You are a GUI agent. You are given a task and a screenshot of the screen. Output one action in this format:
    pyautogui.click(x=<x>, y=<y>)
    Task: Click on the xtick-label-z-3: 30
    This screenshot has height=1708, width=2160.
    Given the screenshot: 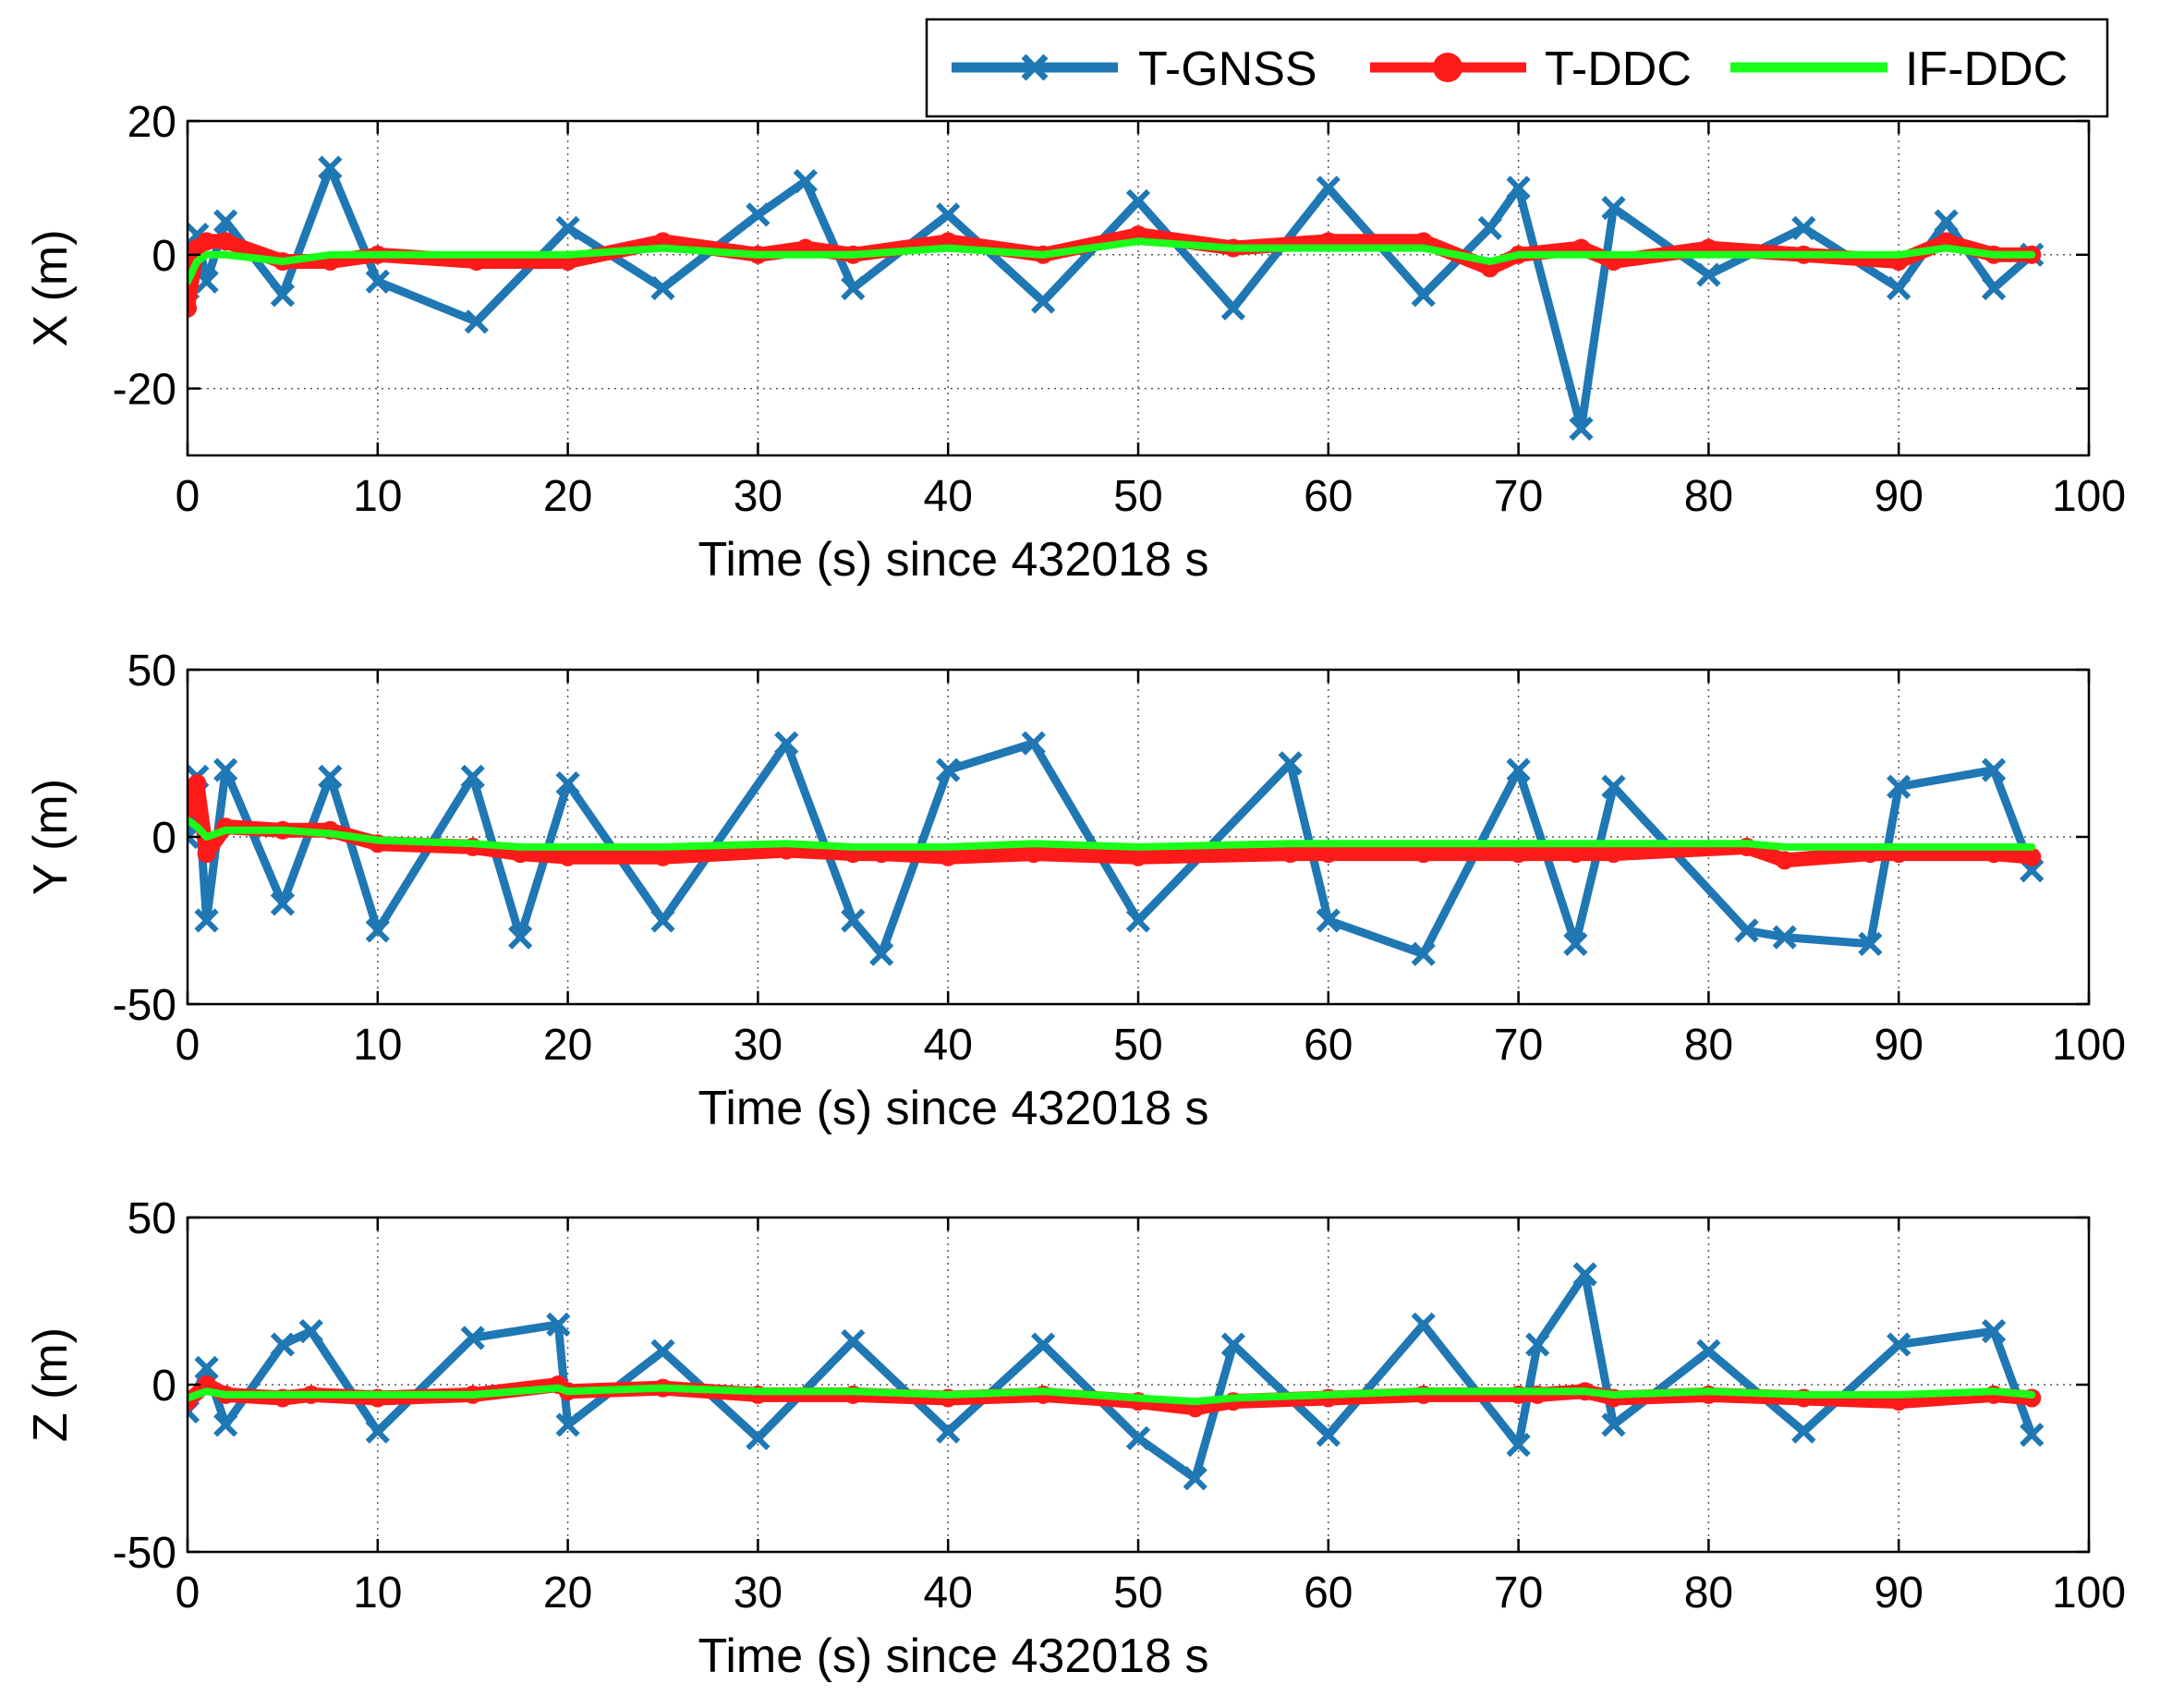 What is the action you would take?
    pyautogui.click(x=758, y=1593)
    